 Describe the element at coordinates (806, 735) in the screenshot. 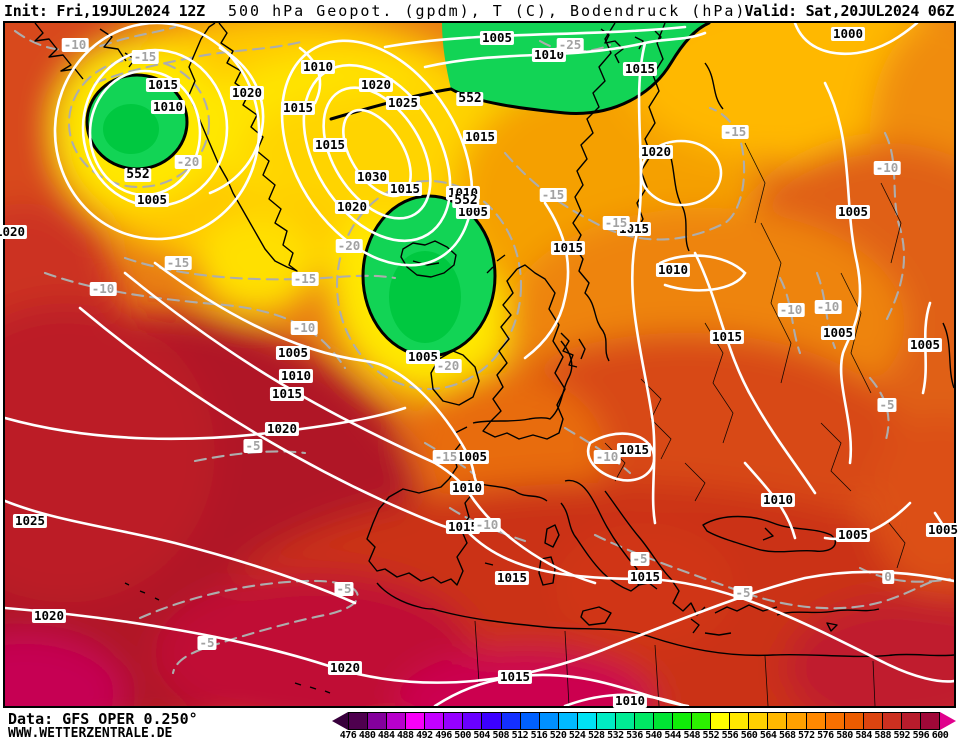

I see `colorbar-tick: 572` at that location.